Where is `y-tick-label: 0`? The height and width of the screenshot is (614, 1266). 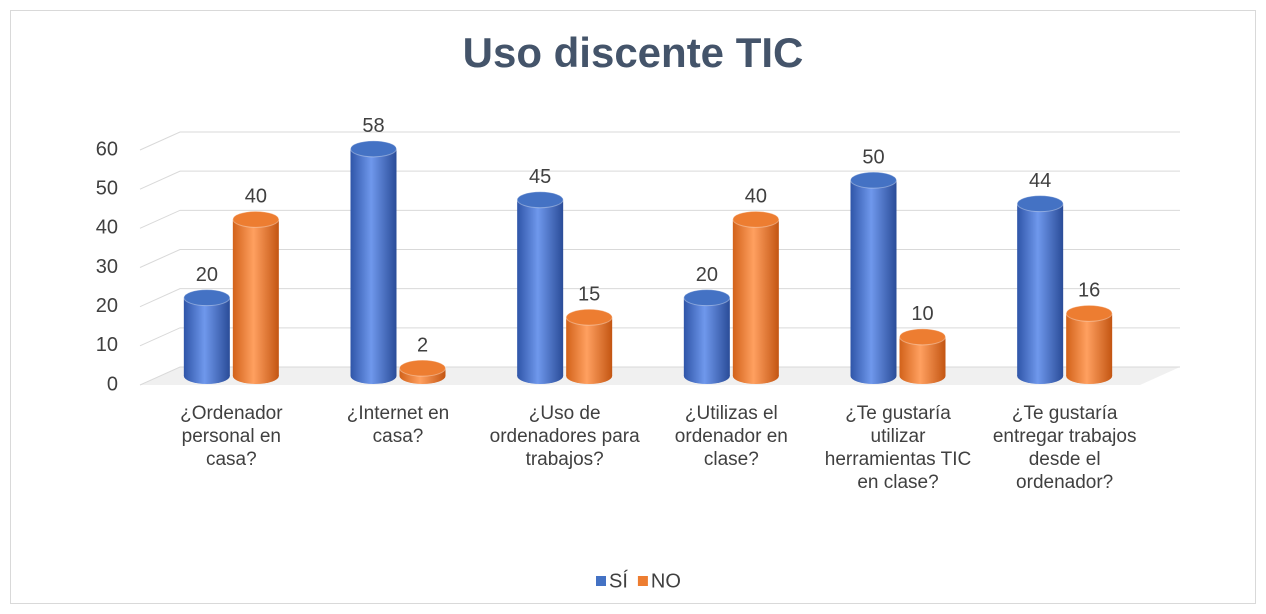 y-tick-label: 0 is located at coordinates (112, 384).